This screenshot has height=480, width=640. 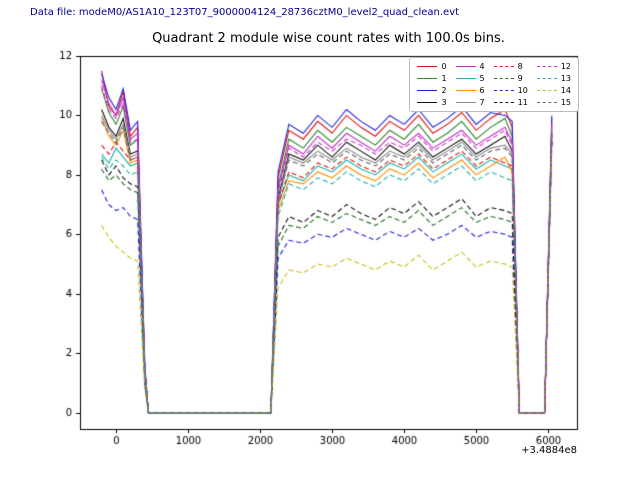 What do you see at coordinates (444, 78) in the screenshot?
I see `legend-label: 1` at bounding box center [444, 78].